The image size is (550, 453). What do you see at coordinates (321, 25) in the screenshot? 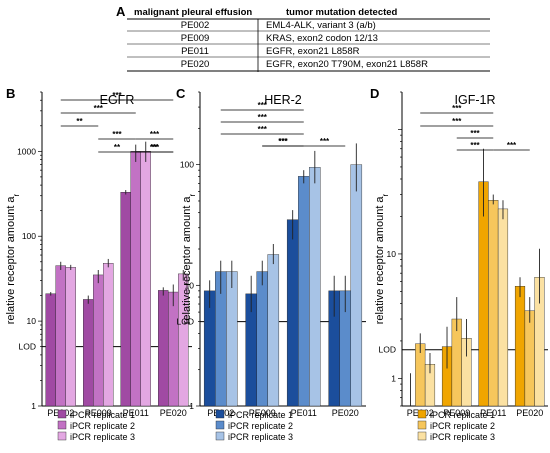
I see `table-cell: EML4-ALK, variant 3 (a/b)` at bounding box center [321, 25].